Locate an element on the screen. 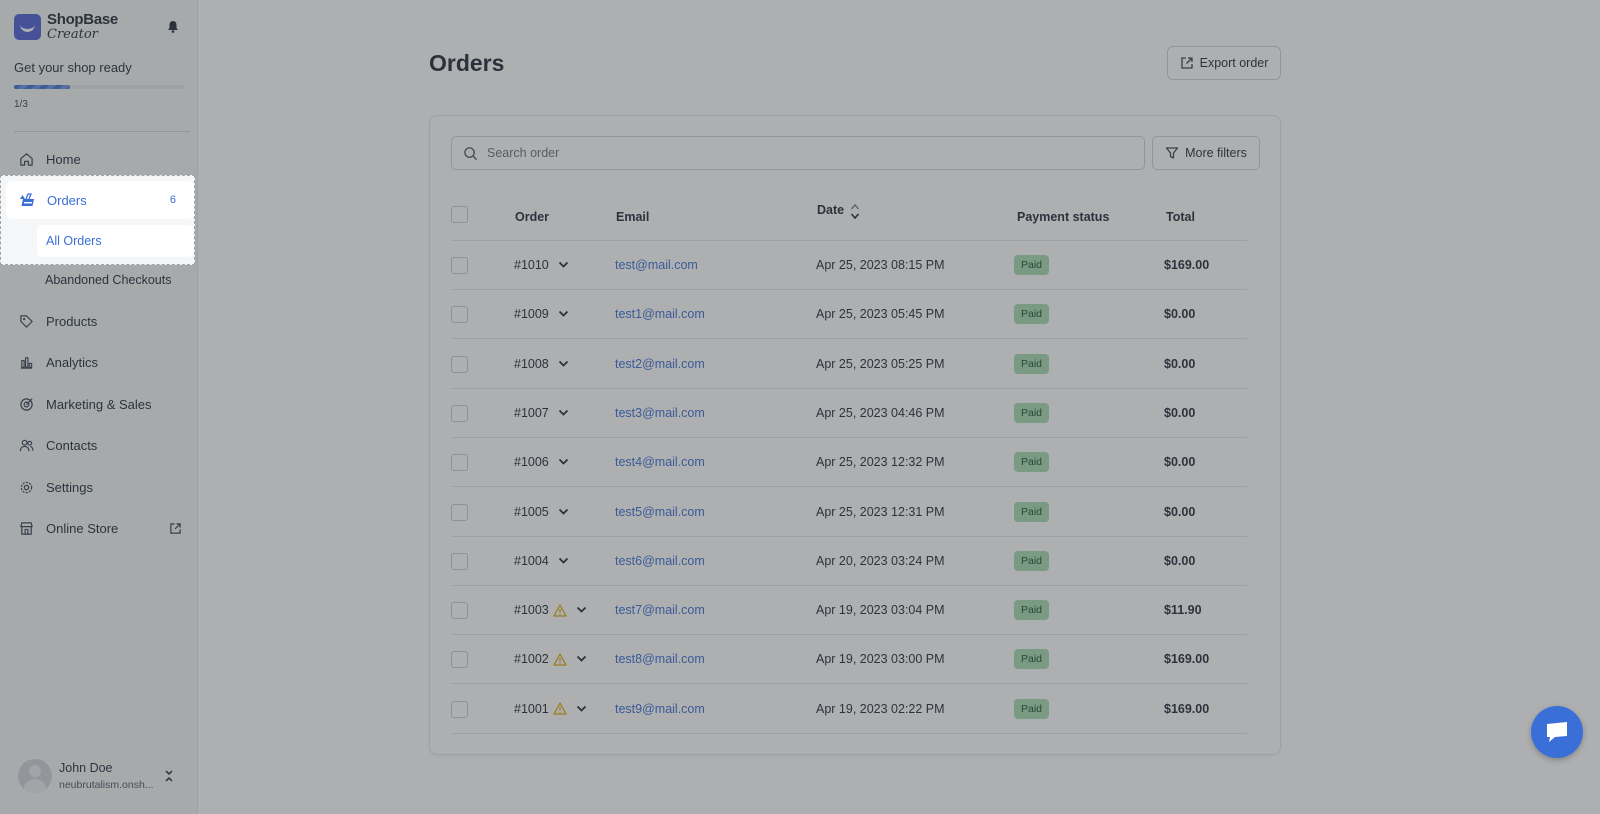 This screenshot has height=814, width=1600. order-number: #1006 is located at coordinates (531, 462).